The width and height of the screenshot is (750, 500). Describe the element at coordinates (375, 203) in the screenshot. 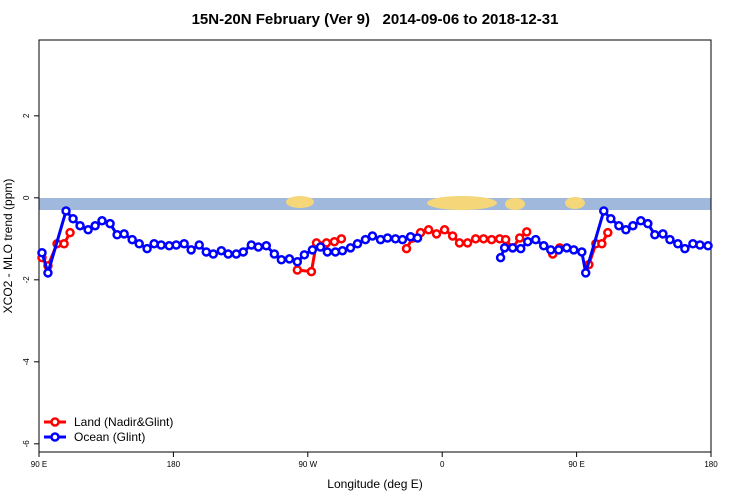

I see `map-strip` at that location.